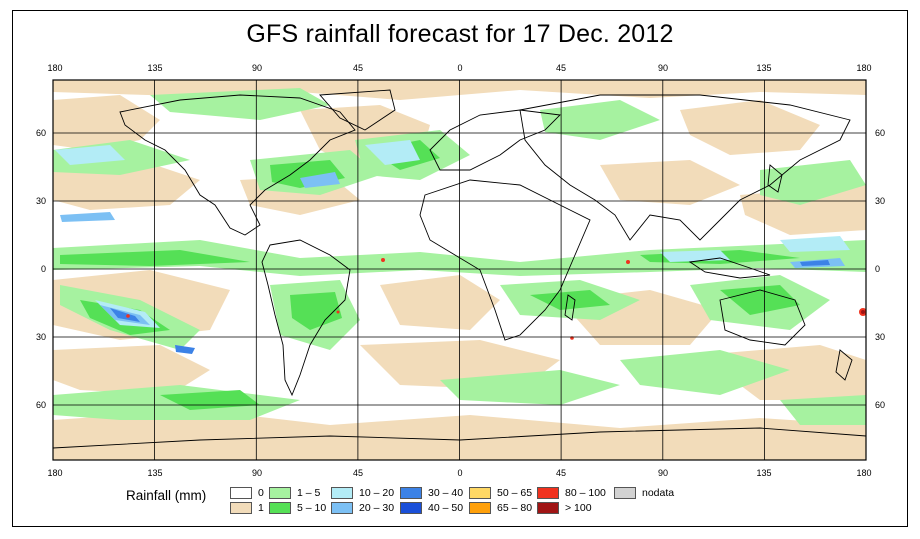 Image resolution: width=920 pixels, height=539 pixels. I want to click on lat-label-right: 0, so click(878, 269).